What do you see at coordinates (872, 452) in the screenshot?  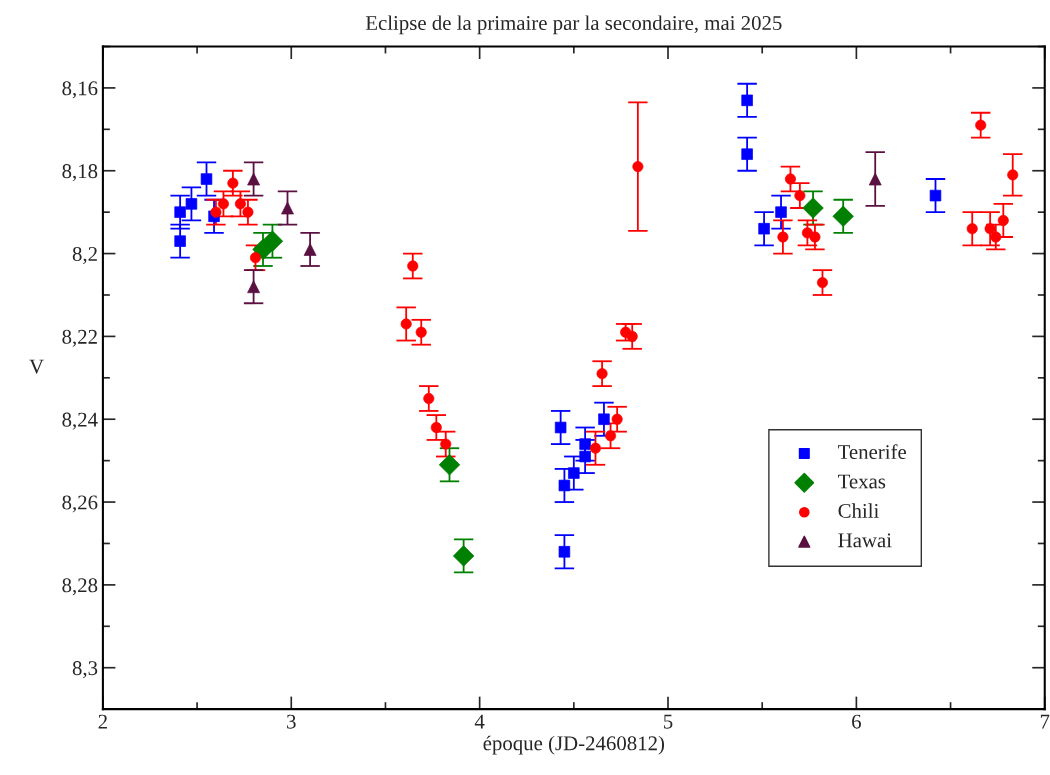 I see `legend-label: Tenerife` at bounding box center [872, 452].